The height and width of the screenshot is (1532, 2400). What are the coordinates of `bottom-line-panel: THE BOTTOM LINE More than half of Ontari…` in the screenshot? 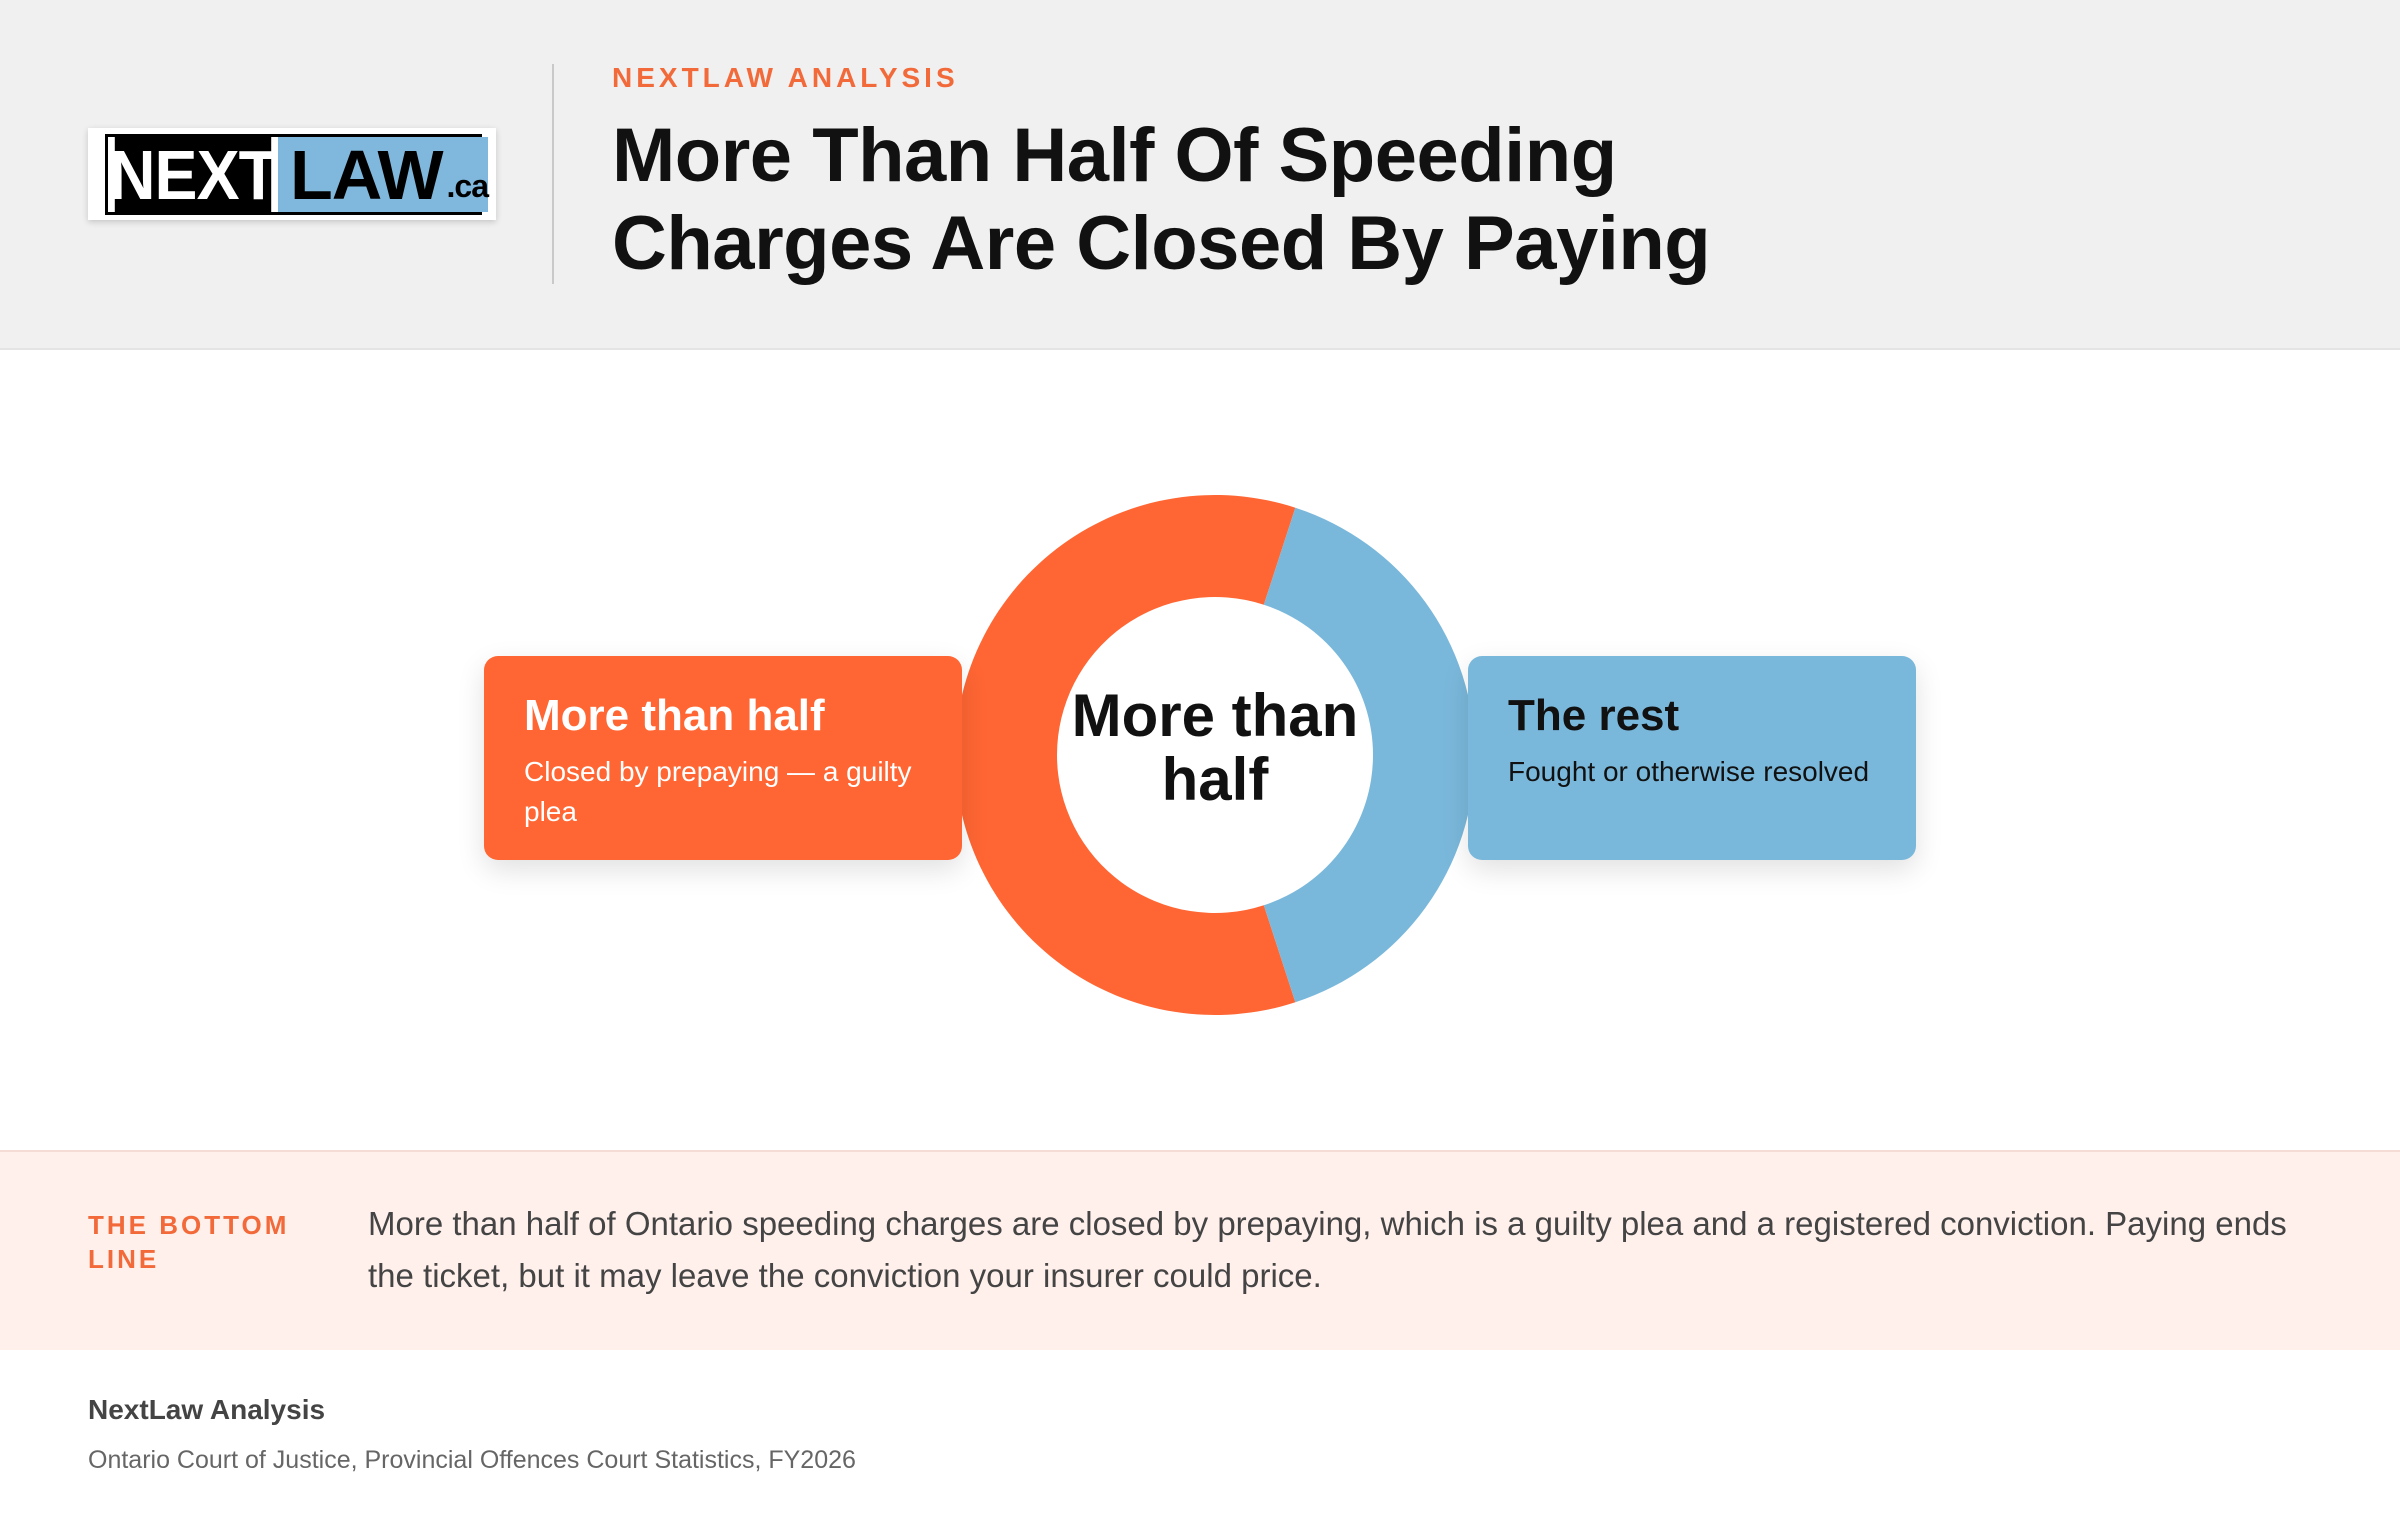 It's located at (1200, 1250).